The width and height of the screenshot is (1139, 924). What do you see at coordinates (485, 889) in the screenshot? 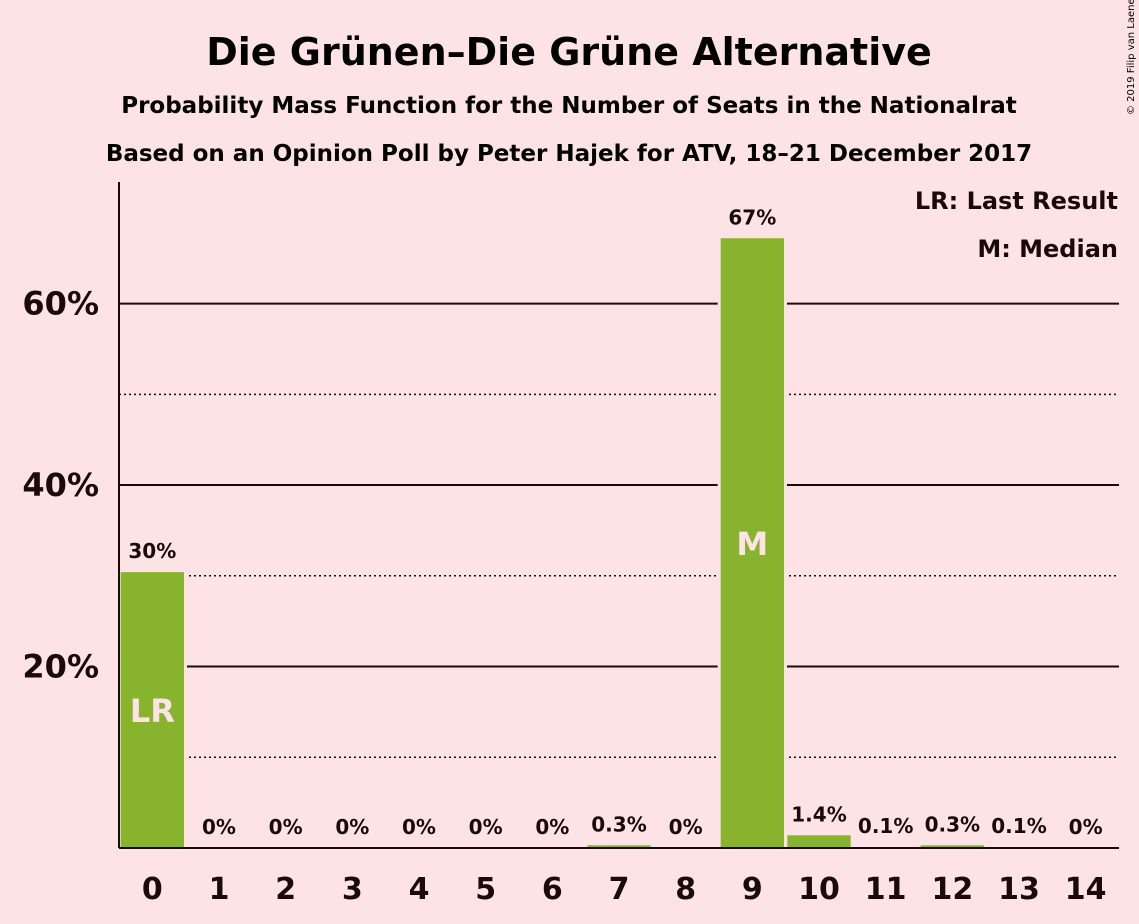
I see `x-tick-label-5: 5` at bounding box center [485, 889].